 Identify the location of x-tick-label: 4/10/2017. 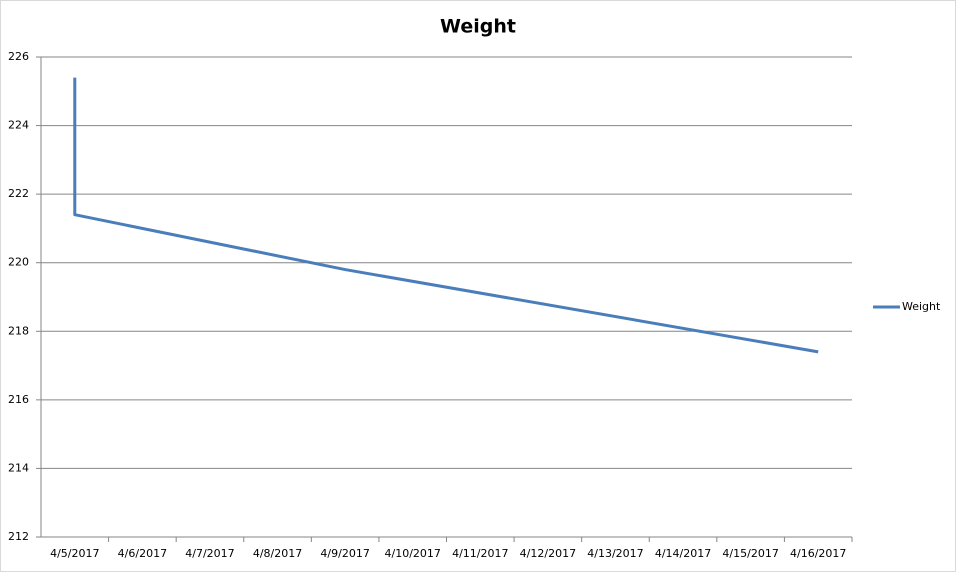
(413, 553).